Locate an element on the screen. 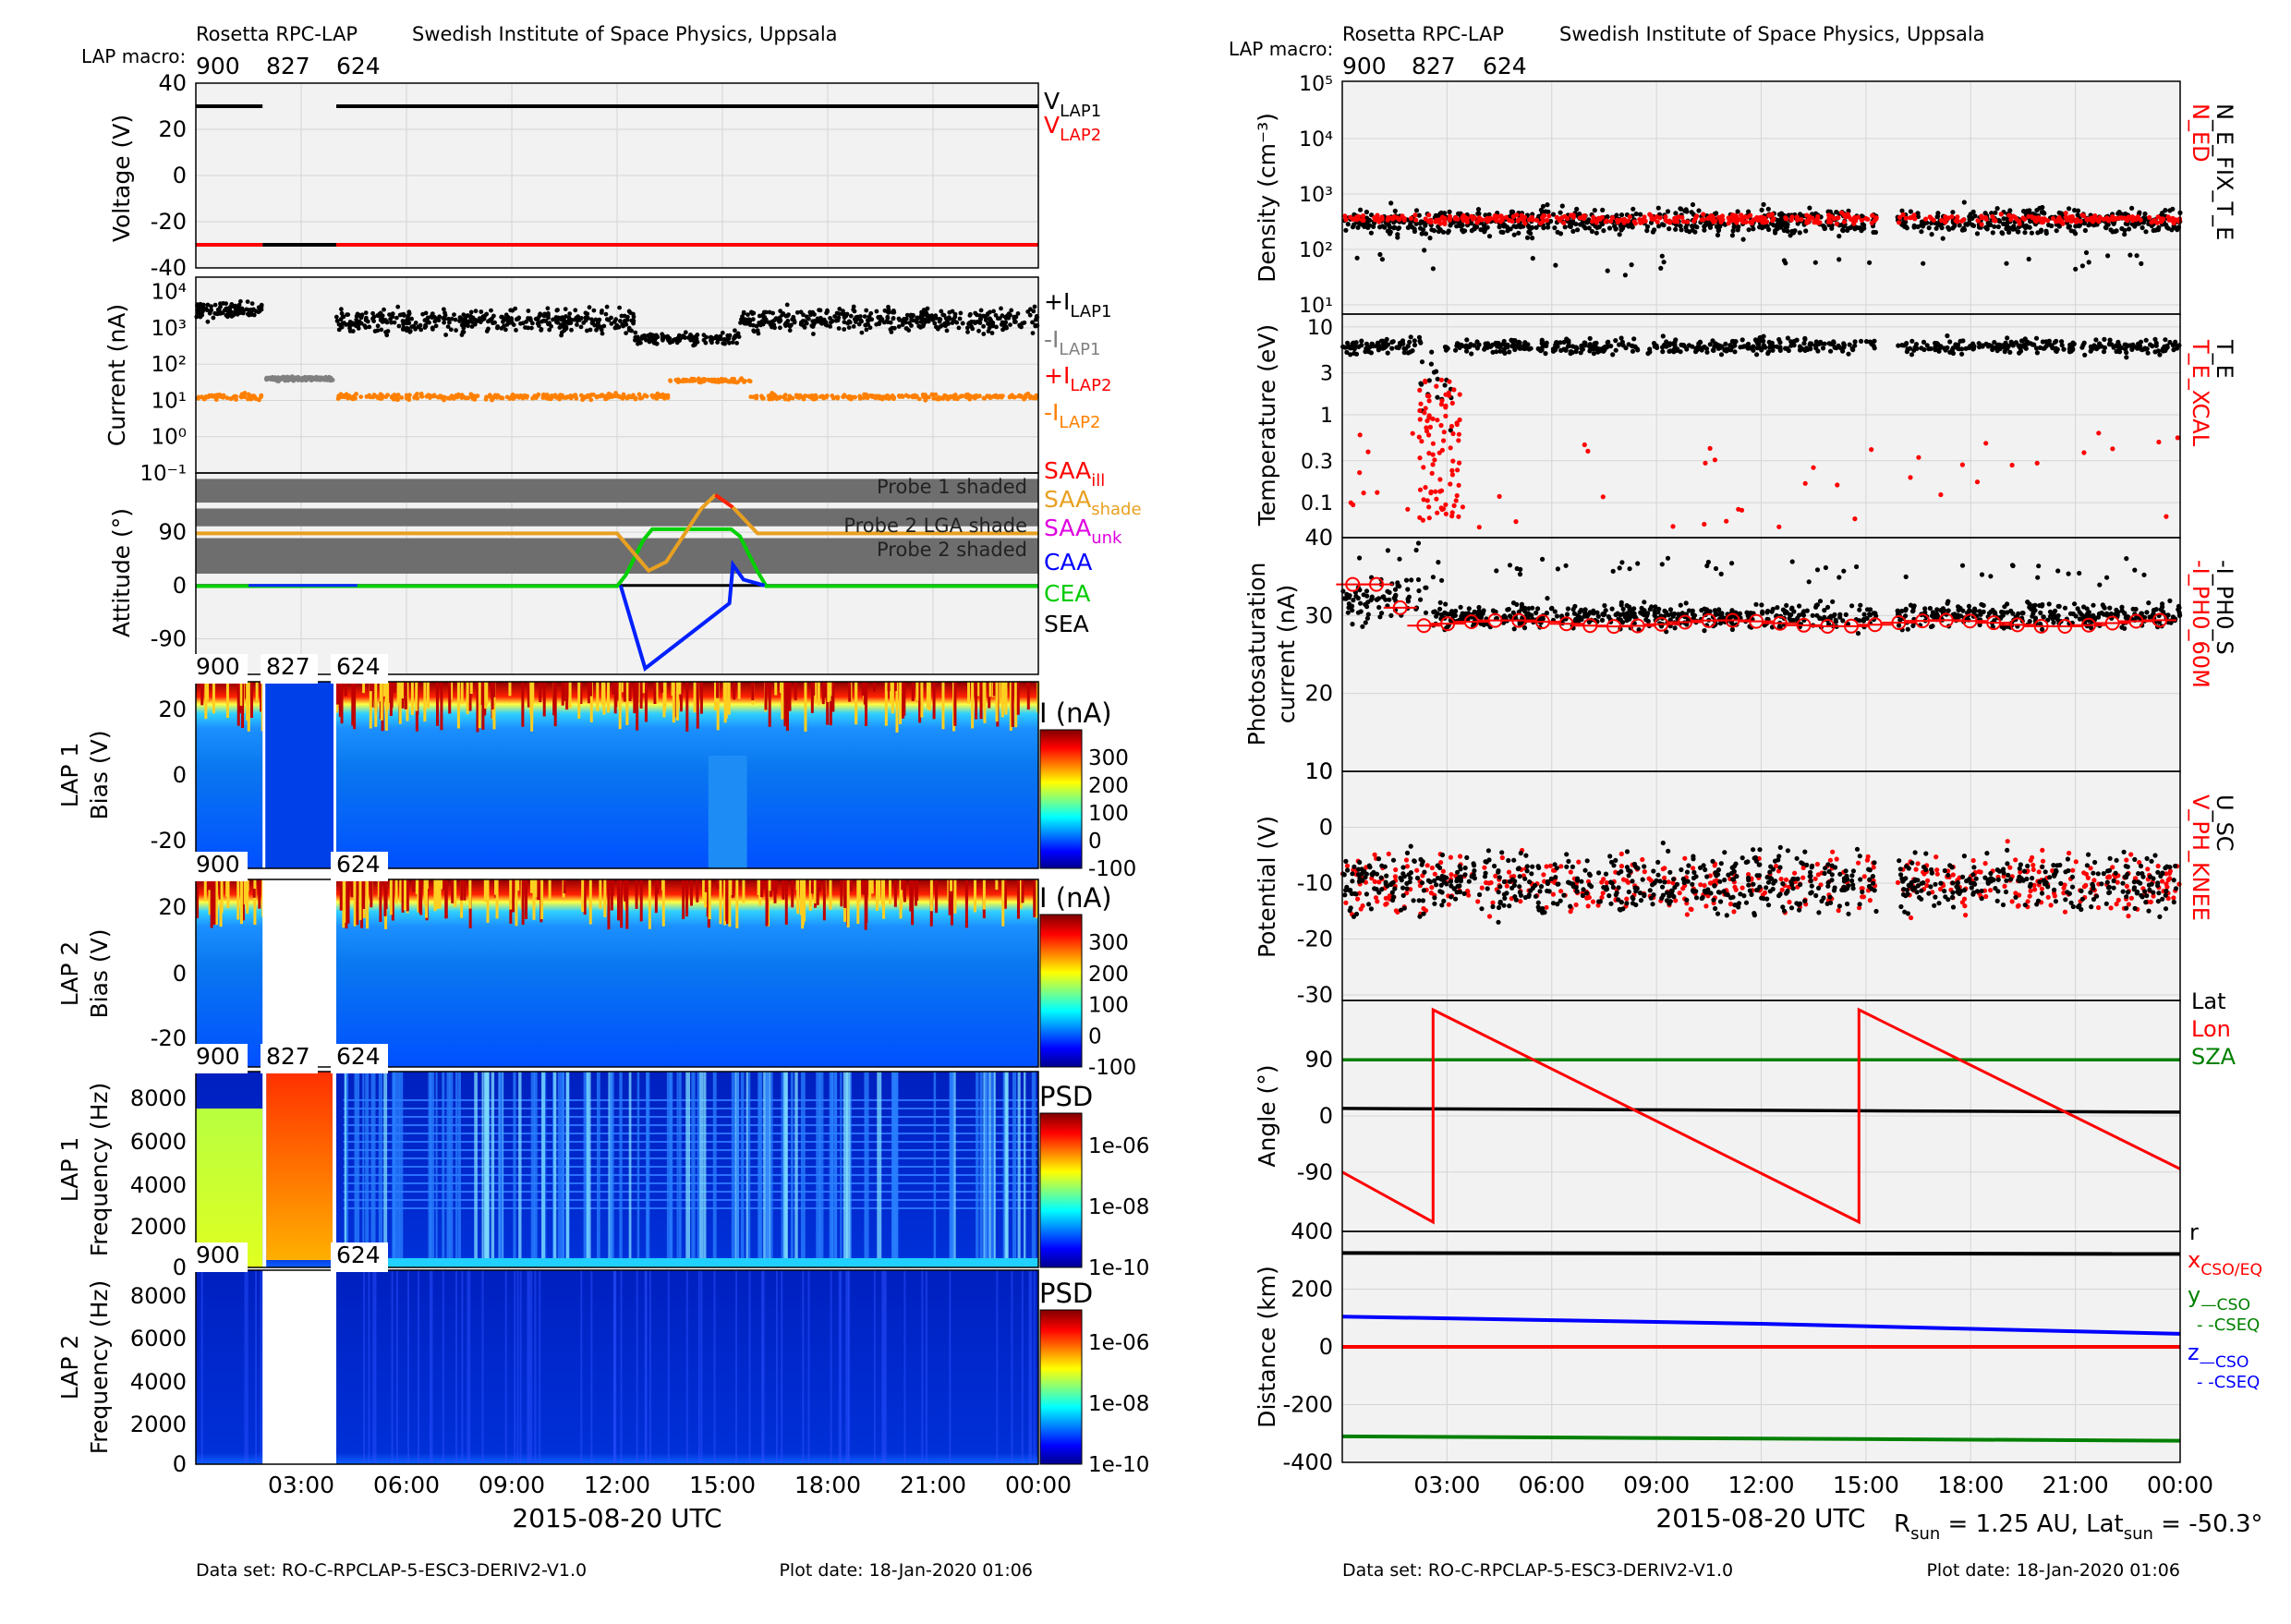  psd-floor is located at coordinates (687, 1262).